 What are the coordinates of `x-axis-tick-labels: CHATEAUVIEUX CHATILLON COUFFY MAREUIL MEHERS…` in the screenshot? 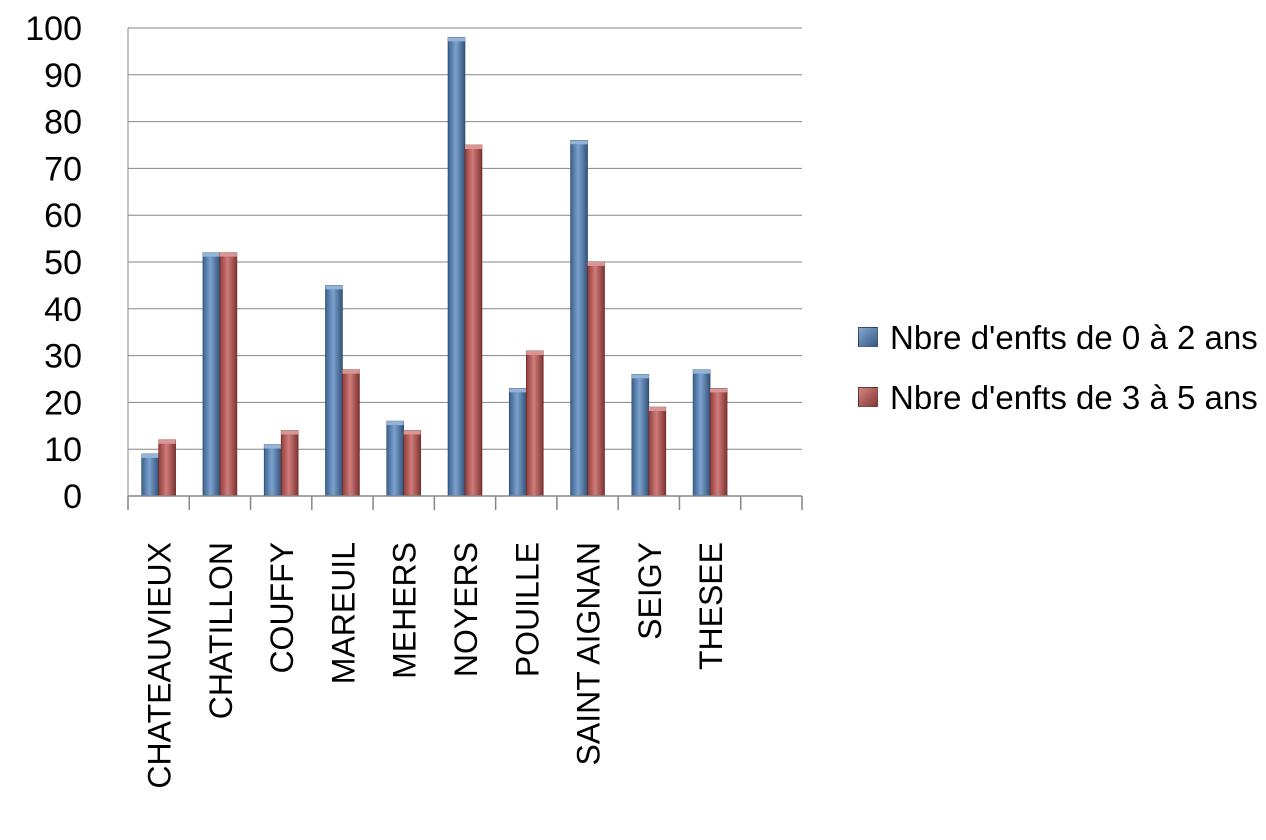 It's located at (435, 665).